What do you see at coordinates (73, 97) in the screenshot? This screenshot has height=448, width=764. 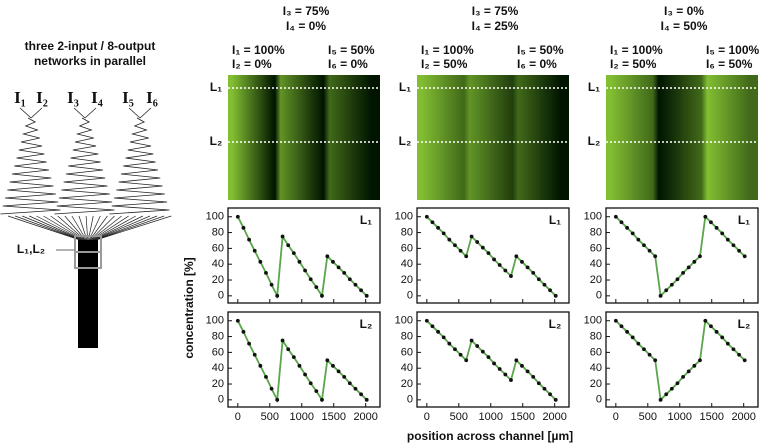 I see `input-label: I₃` at bounding box center [73, 97].